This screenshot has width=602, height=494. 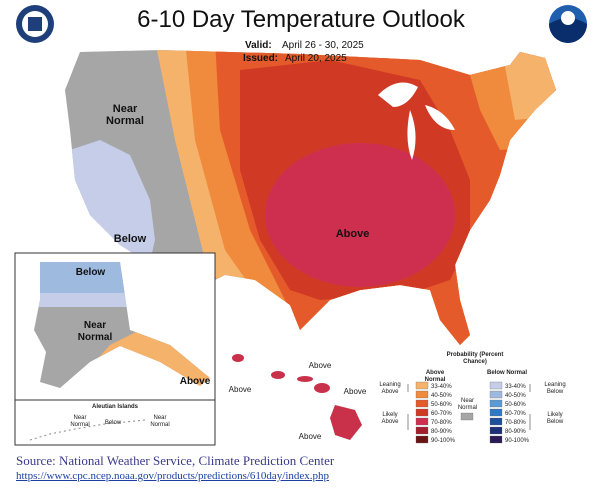 I want to click on issued-label: Issued:, so click(x=261, y=58).